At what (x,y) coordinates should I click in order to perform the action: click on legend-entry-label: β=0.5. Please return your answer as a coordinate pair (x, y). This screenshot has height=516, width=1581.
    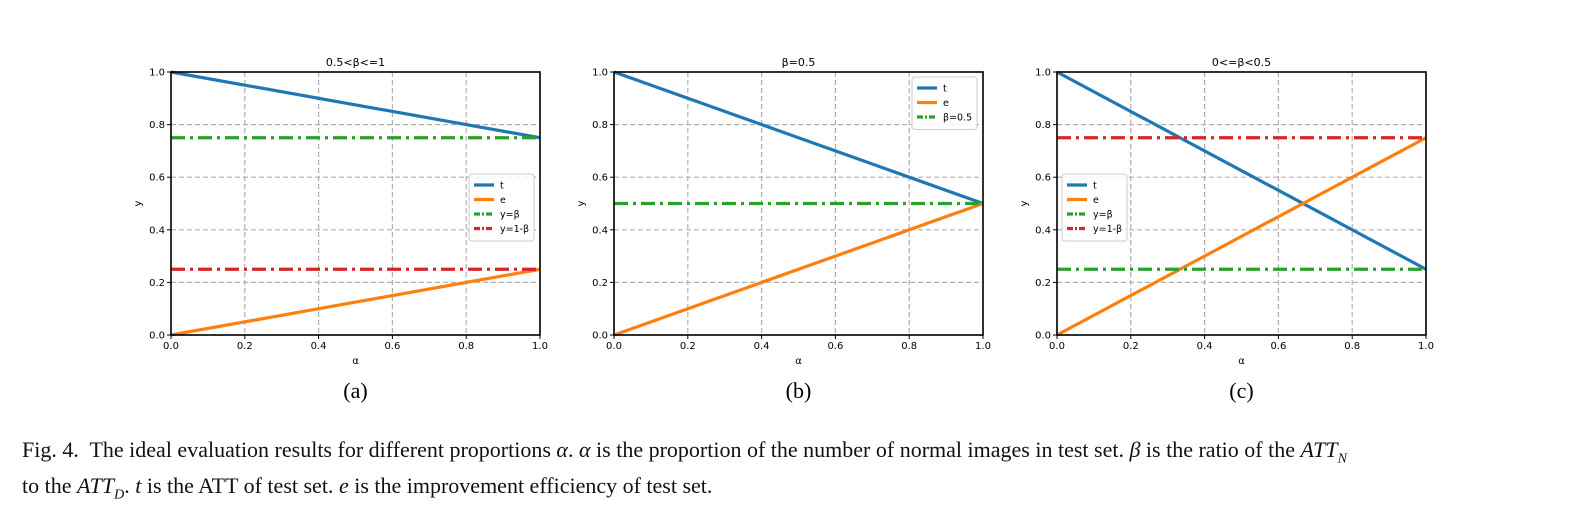
    Looking at the image, I should click on (957, 118).